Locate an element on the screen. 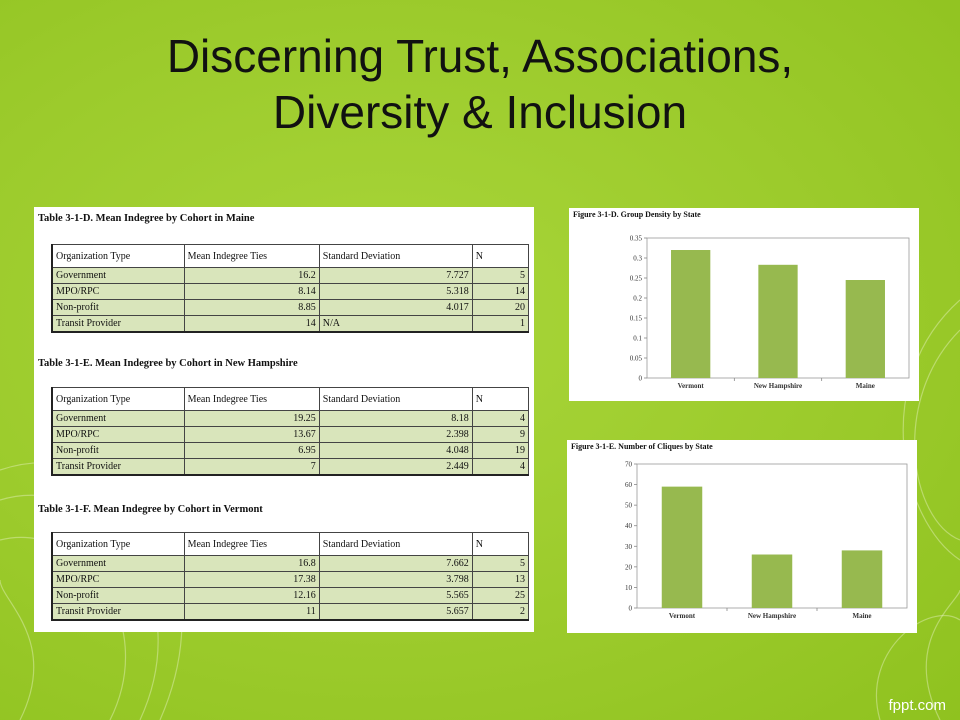 The height and width of the screenshot is (720, 960). table-row: MPO/RPC 13.67 2.398 9 is located at coordinates (290, 434).